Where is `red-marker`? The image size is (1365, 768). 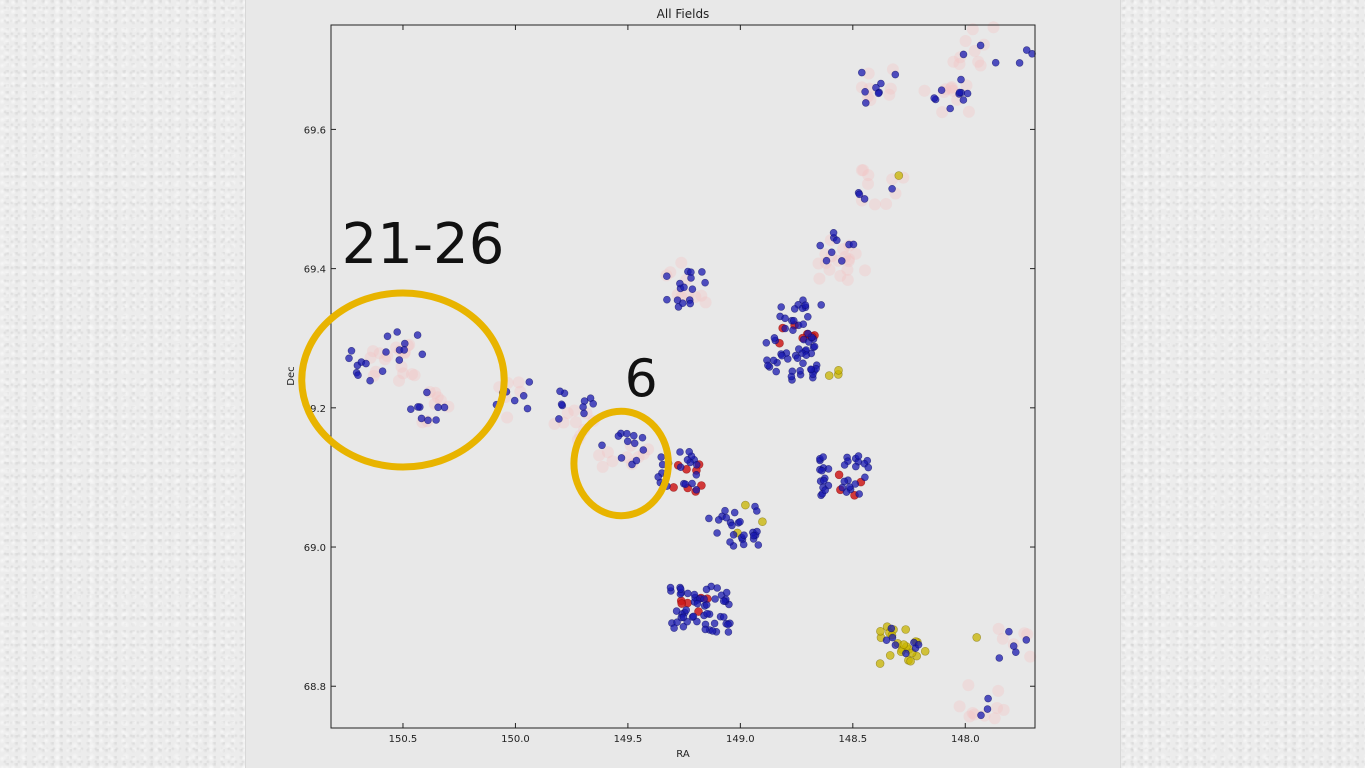
red-marker is located at coordinates (698, 611).